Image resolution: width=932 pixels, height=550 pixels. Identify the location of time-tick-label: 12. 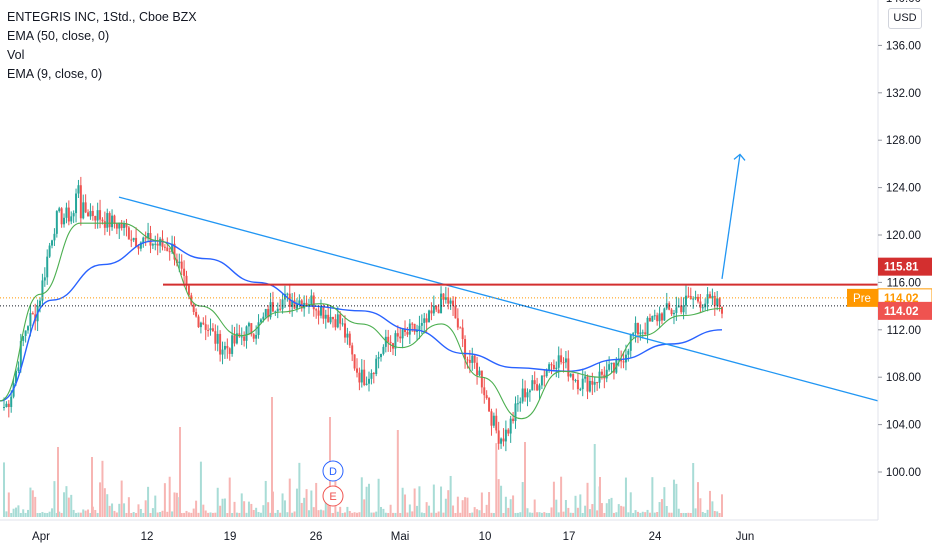
(147, 537).